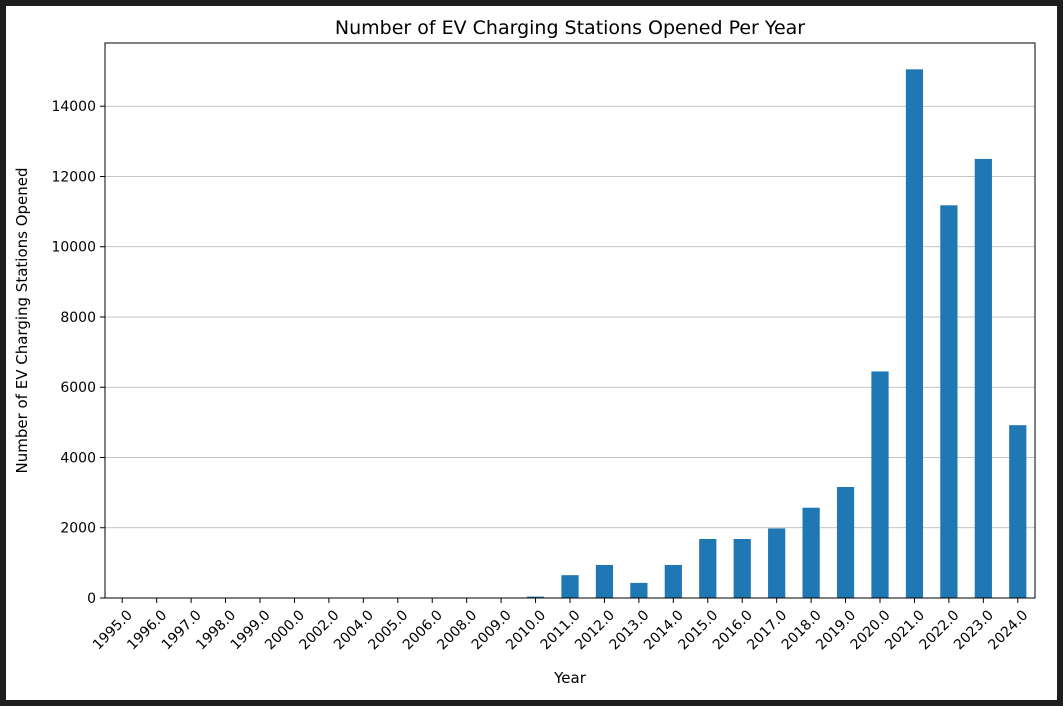  I want to click on bar-2013.0, so click(639, 590).